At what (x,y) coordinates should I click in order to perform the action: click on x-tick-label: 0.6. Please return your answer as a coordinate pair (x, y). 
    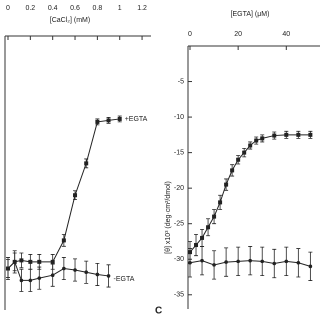
    Looking at the image, I should click on (75, 8).